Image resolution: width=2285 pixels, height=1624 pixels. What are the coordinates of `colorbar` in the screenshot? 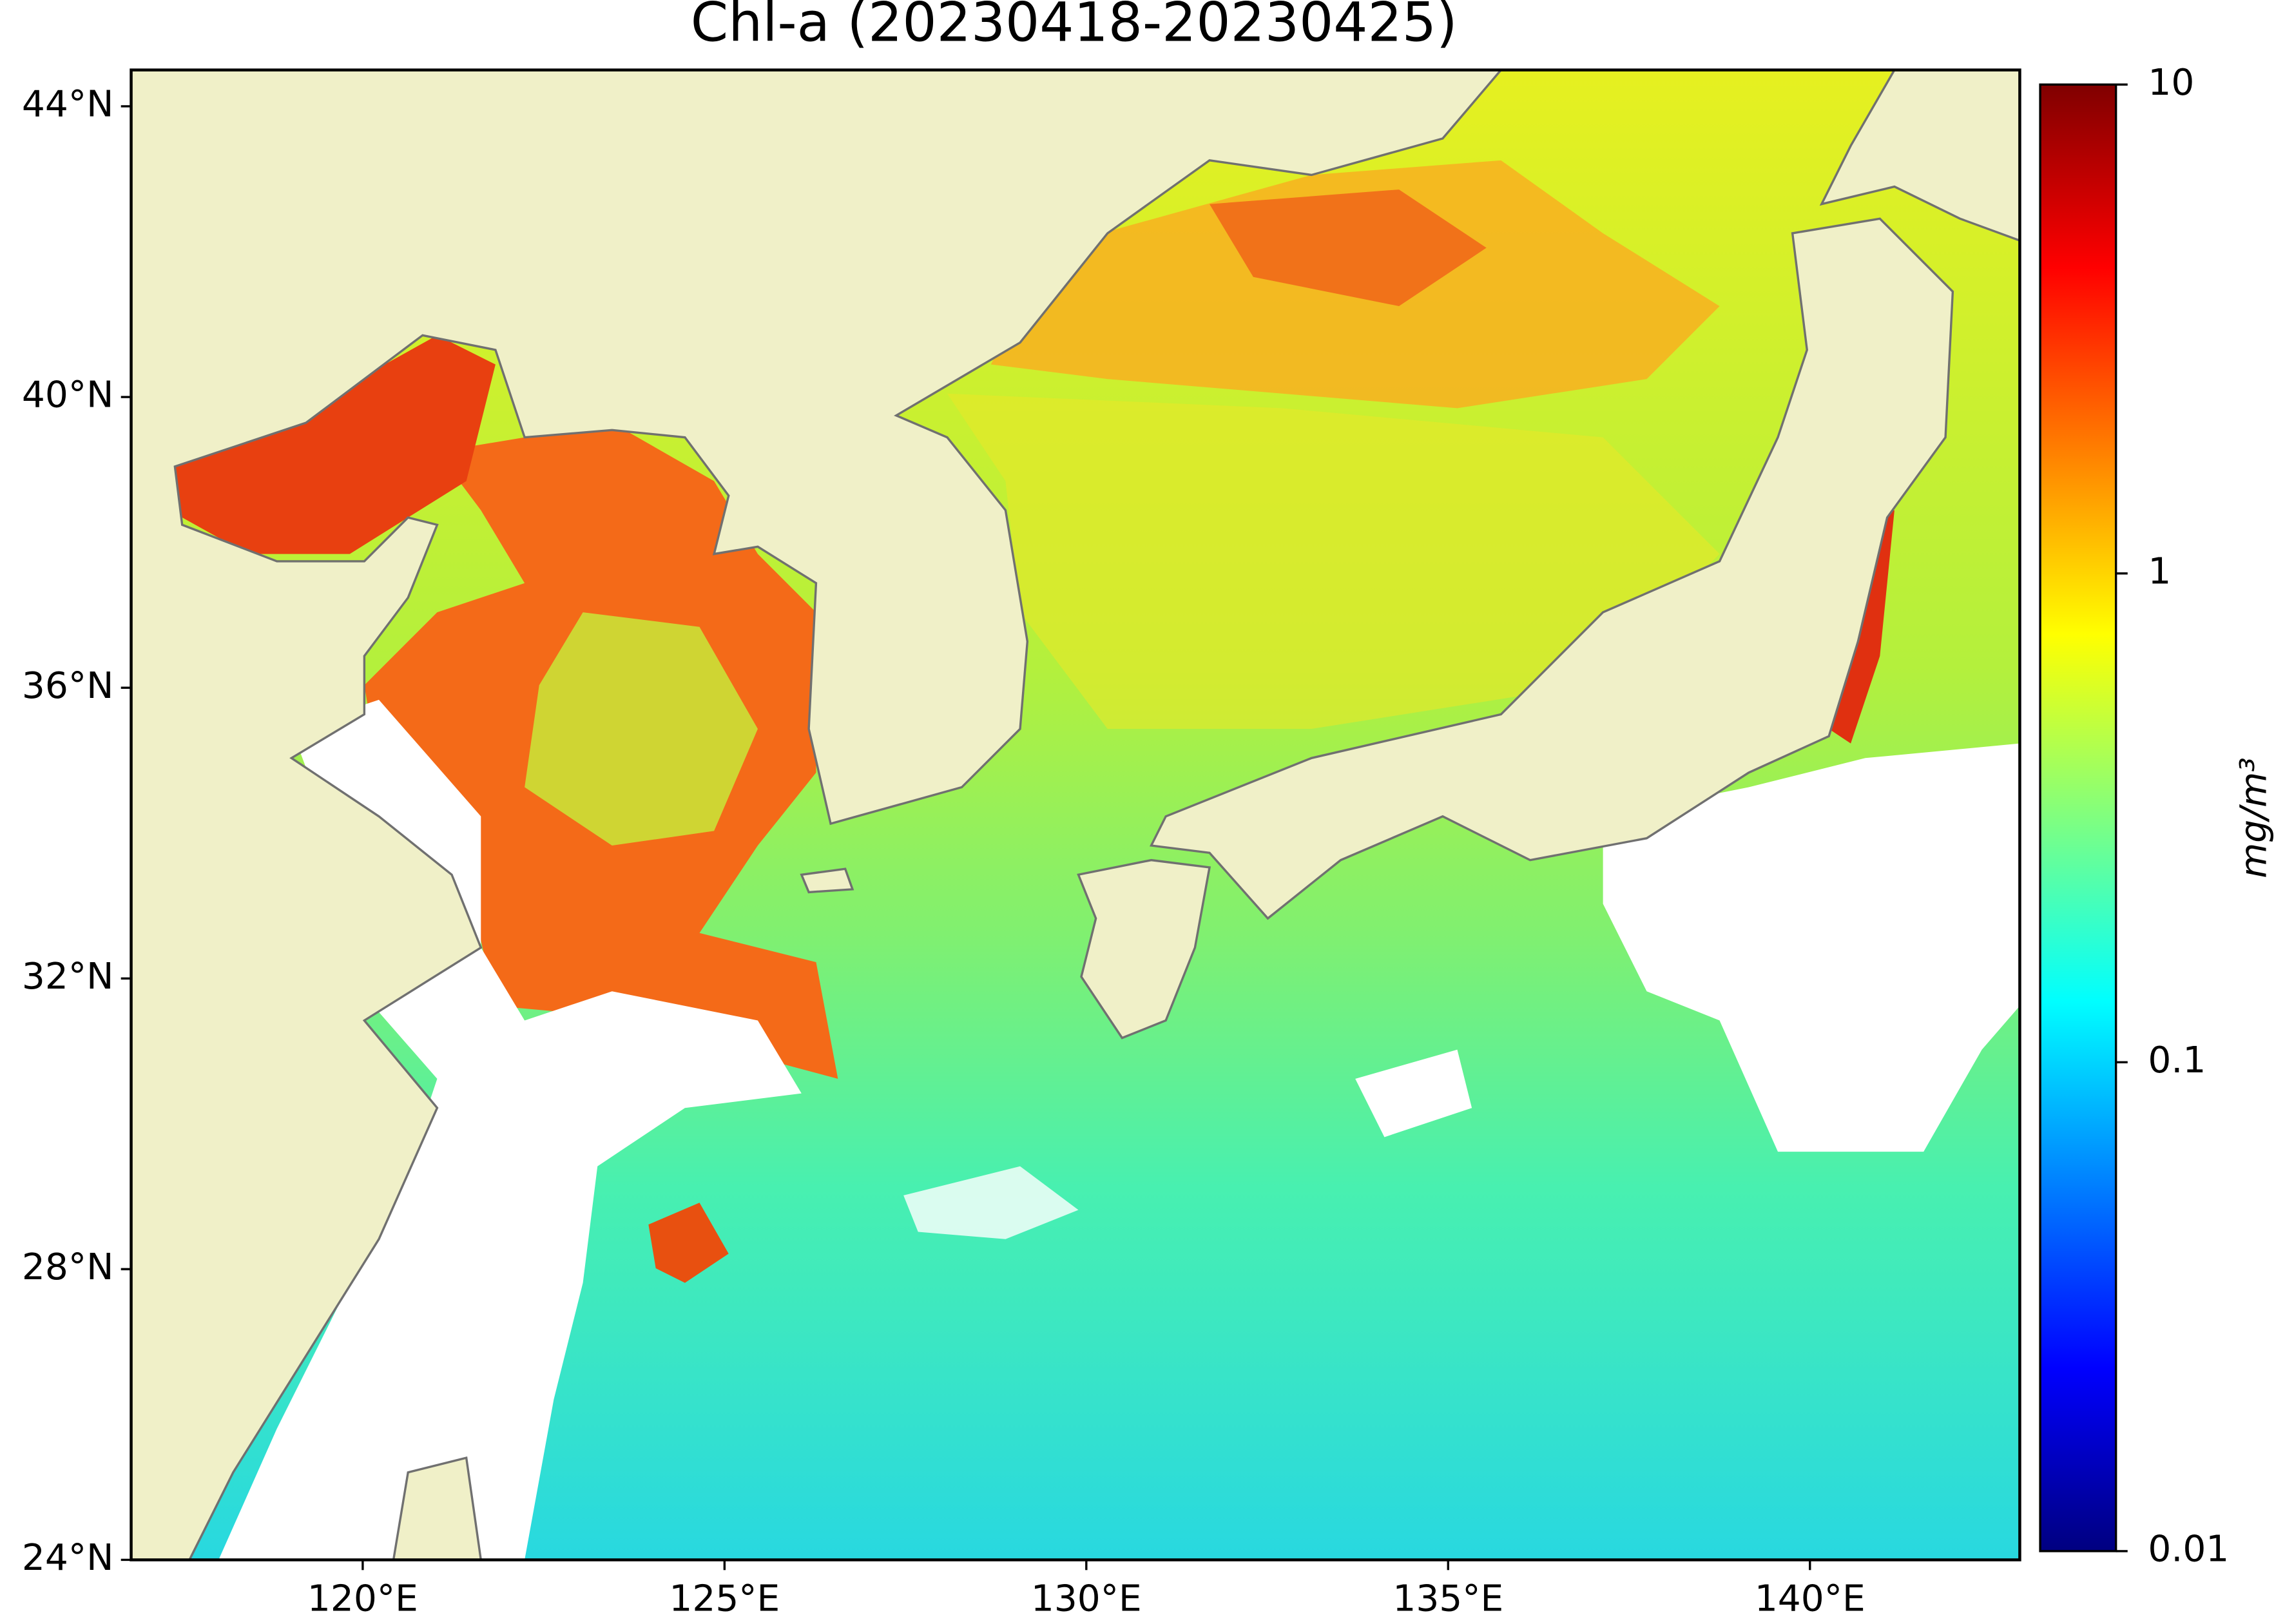 It's located at (2078, 818).